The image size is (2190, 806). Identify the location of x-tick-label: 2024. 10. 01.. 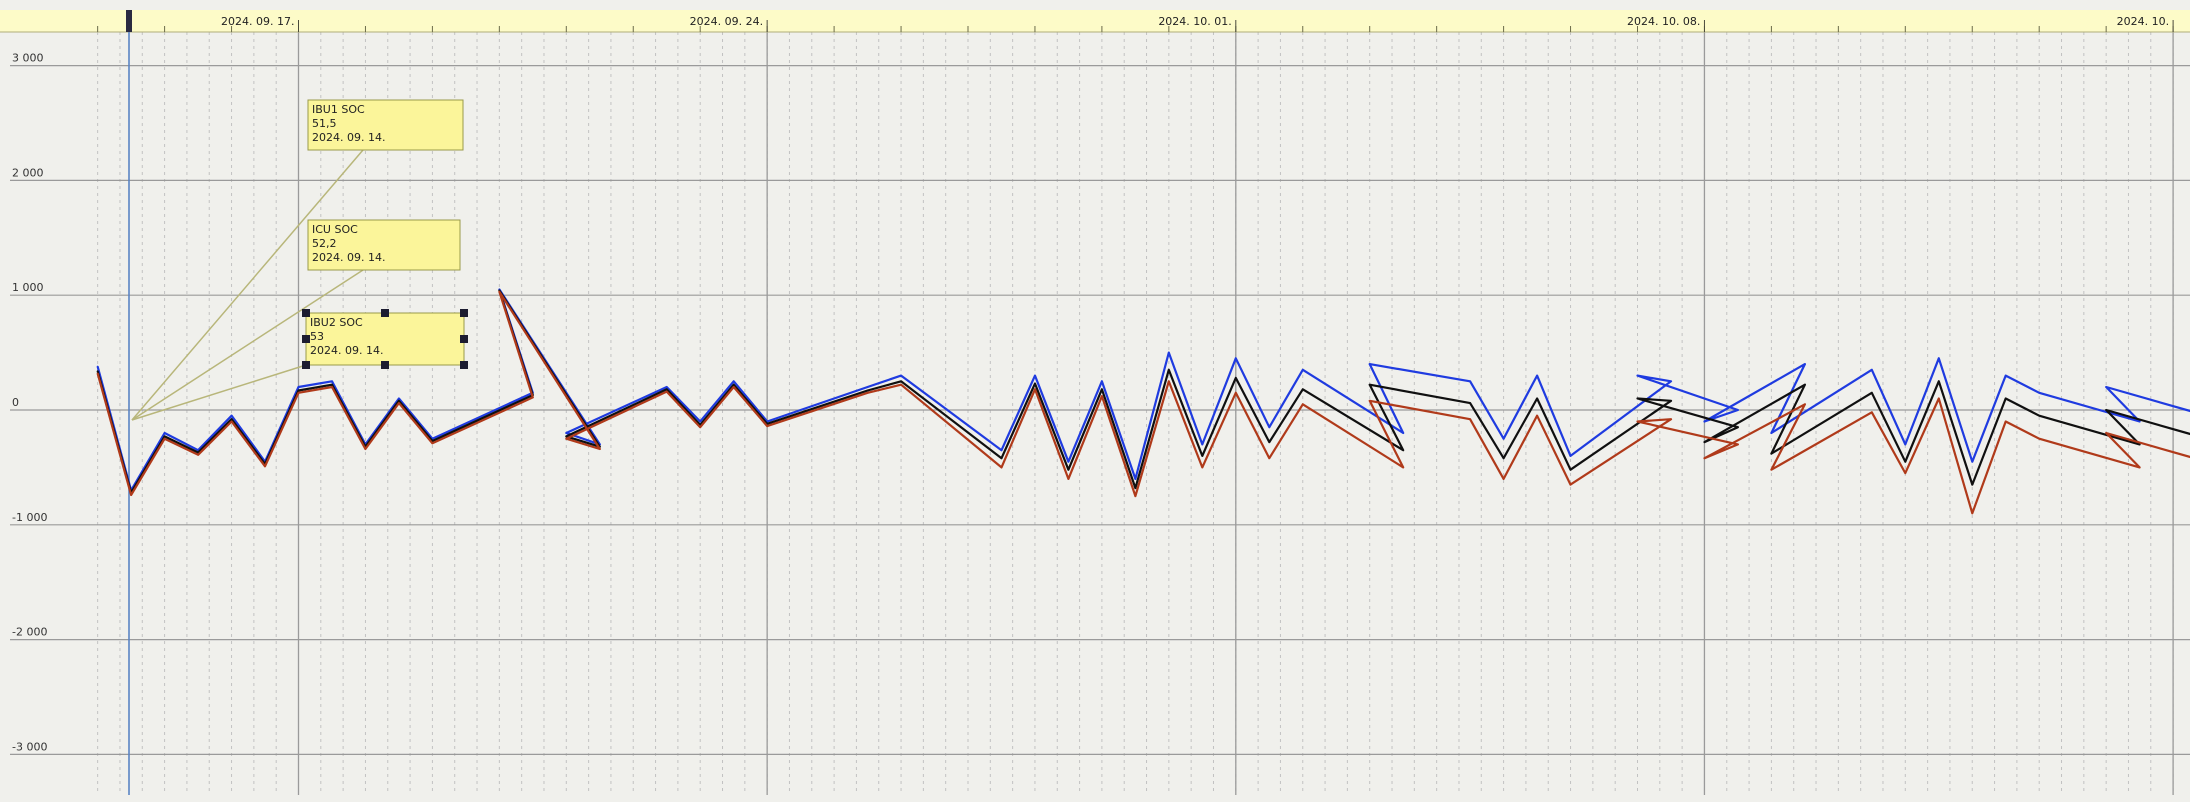
(1194, 21).